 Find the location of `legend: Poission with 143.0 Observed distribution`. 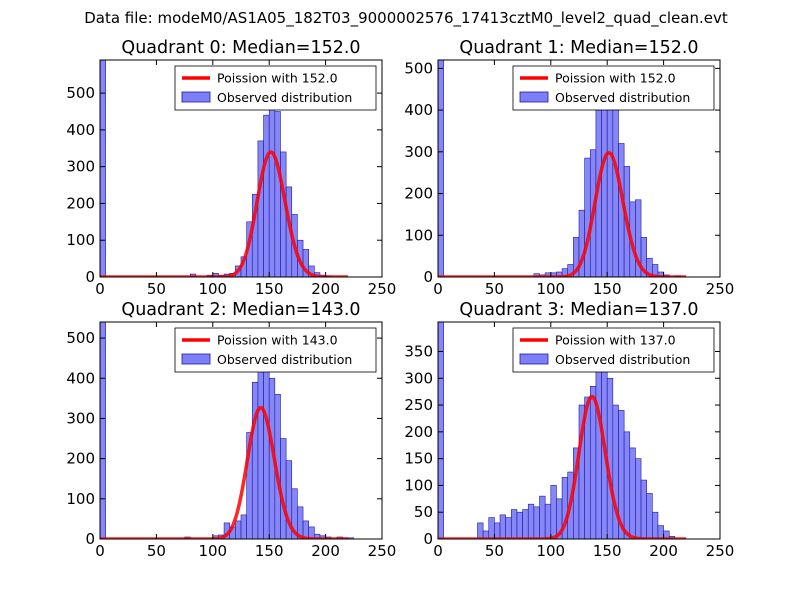

legend: Poission with 143.0 Observed distribution is located at coordinates (275, 350).